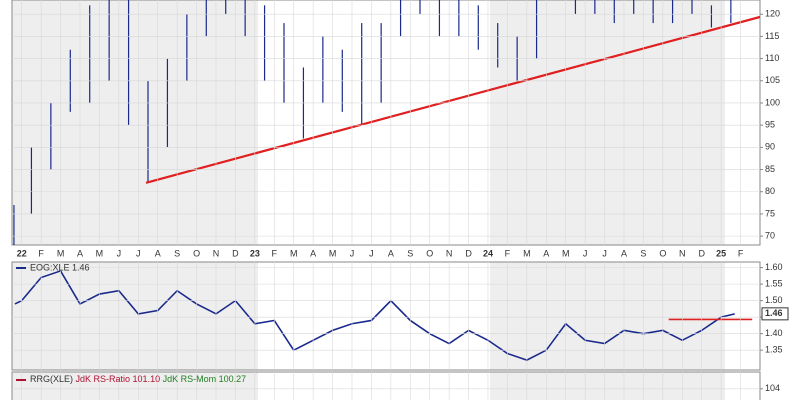 This screenshot has height=400, width=800. What do you see at coordinates (774, 300) in the screenshot?
I see `y-tick-label: 1.50` at bounding box center [774, 300].